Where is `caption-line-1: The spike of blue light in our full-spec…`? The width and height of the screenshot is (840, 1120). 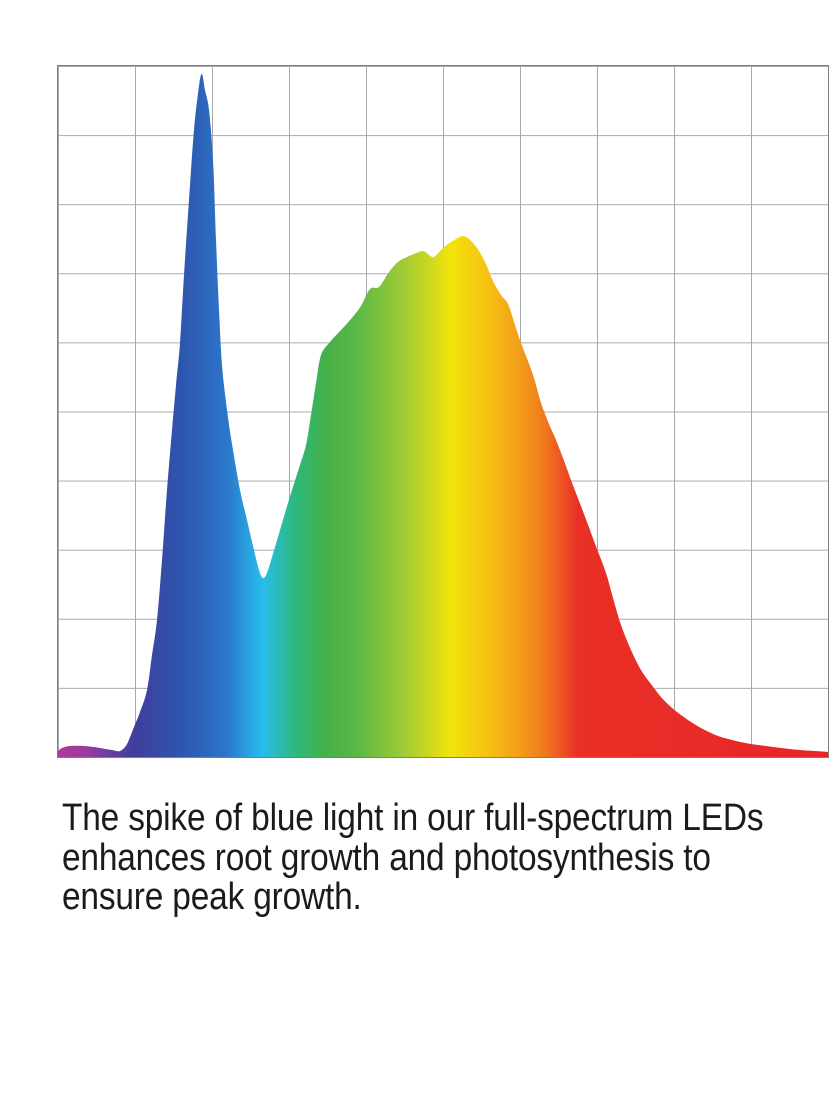
caption-line-1: The spike of blue light in our full-spec… is located at coordinates (413, 818).